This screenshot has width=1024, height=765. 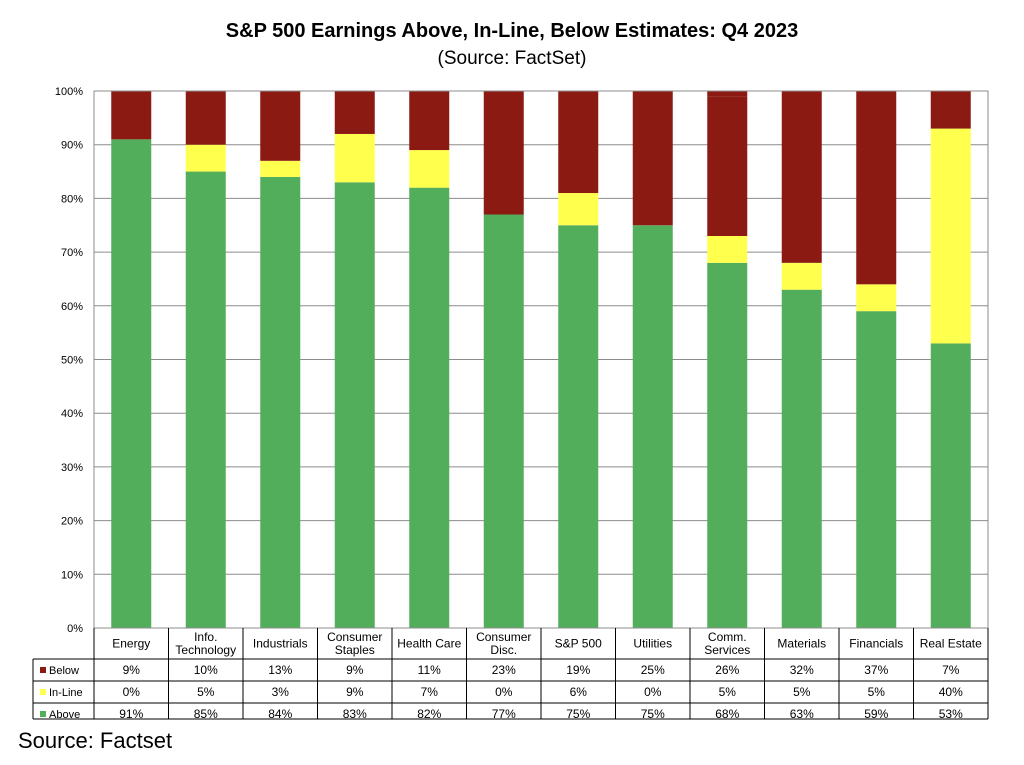 What do you see at coordinates (802, 670) in the screenshot?
I see `data-label: 32%` at bounding box center [802, 670].